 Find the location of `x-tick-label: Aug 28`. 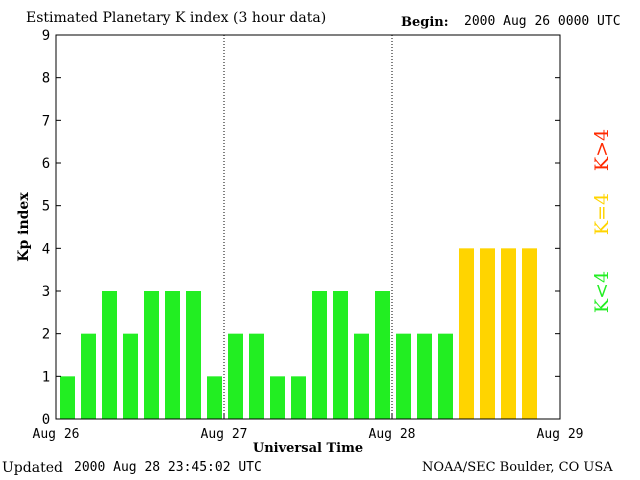

x-tick-label: Aug 28 is located at coordinates (392, 434).